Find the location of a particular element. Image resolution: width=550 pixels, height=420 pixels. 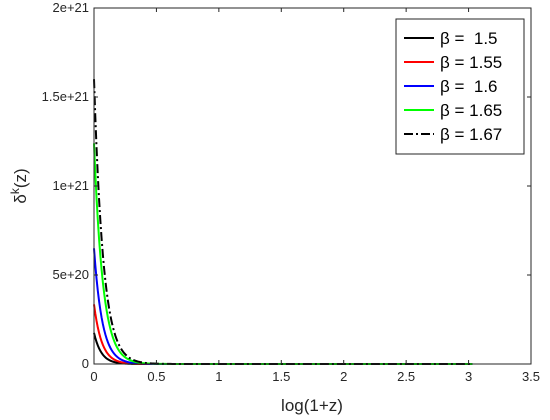

x-tick-label: 2 is located at coordinates (343, 376).